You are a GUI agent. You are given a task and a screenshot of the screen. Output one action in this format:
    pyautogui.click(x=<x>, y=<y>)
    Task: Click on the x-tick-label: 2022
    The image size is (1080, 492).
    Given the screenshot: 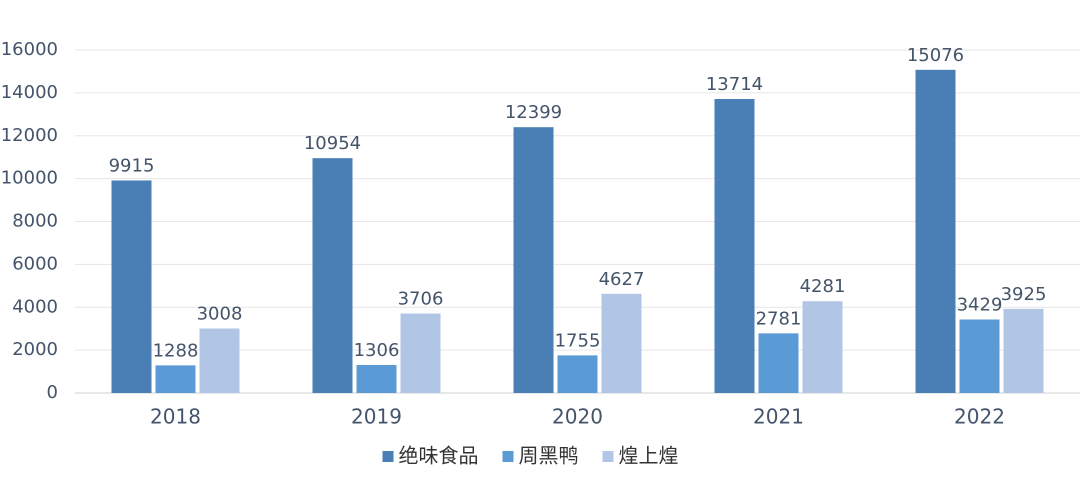 What is the action you would take?
    pyautogui.click(x=979, y=417)
    